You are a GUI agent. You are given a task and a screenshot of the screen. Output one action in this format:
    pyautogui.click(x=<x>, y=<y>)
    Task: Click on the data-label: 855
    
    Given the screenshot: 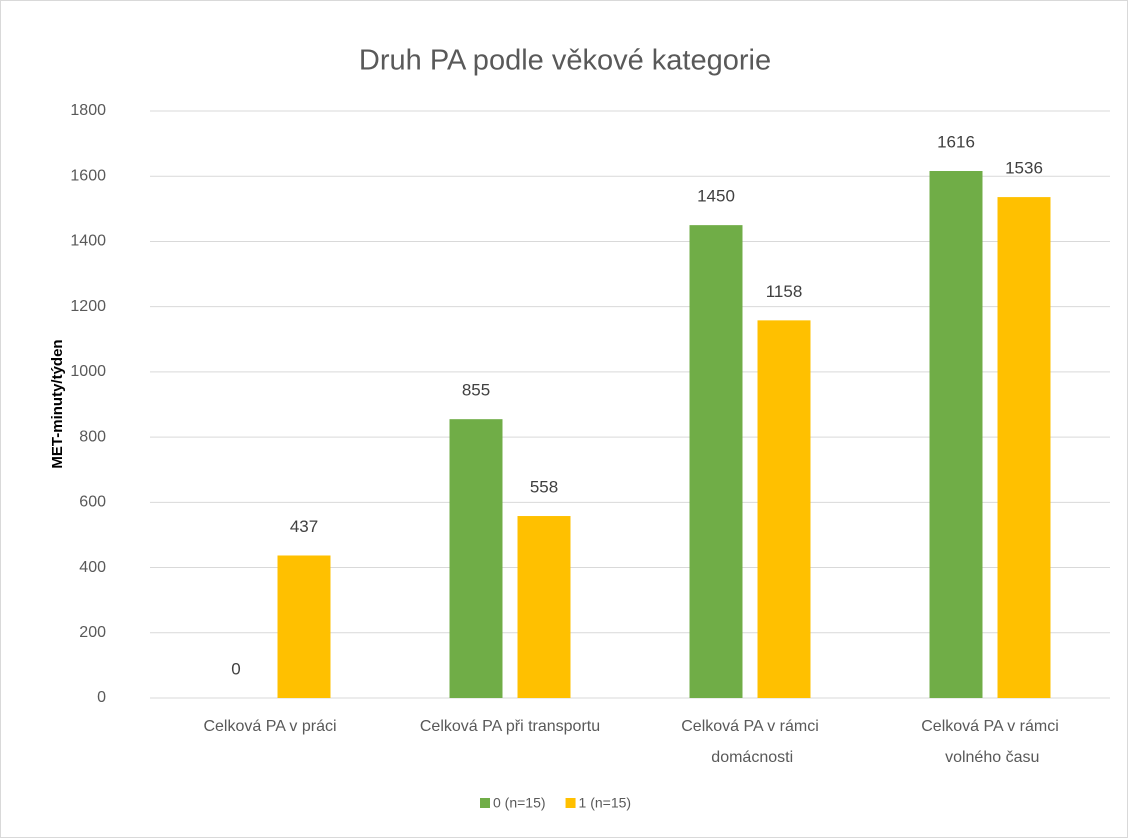 What is the action you would take?
    pyautogui.click(x=476, y=390)
    